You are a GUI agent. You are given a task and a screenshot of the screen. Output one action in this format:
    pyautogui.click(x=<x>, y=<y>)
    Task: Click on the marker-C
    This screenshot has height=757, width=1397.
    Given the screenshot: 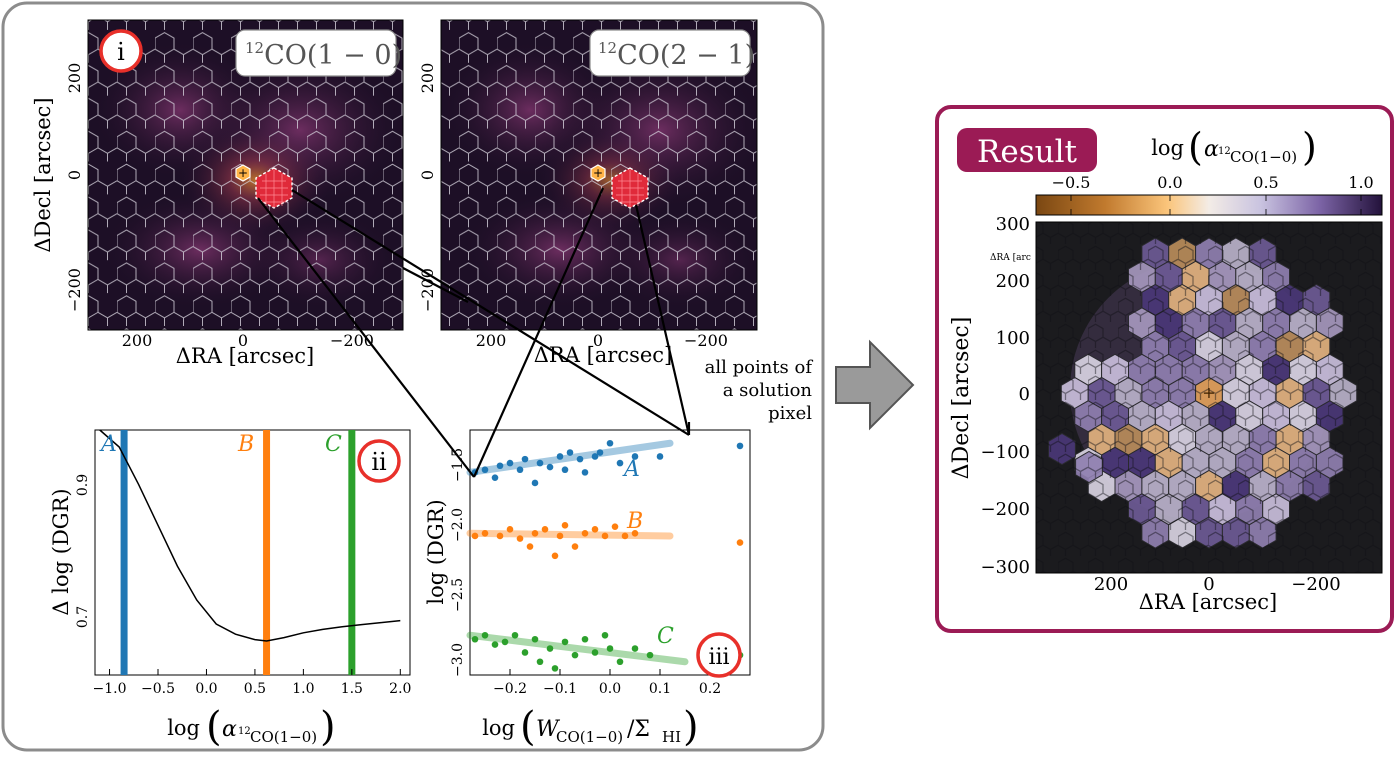 What is the action you would take?
    pyautogui.click(x=352, y=552)
    